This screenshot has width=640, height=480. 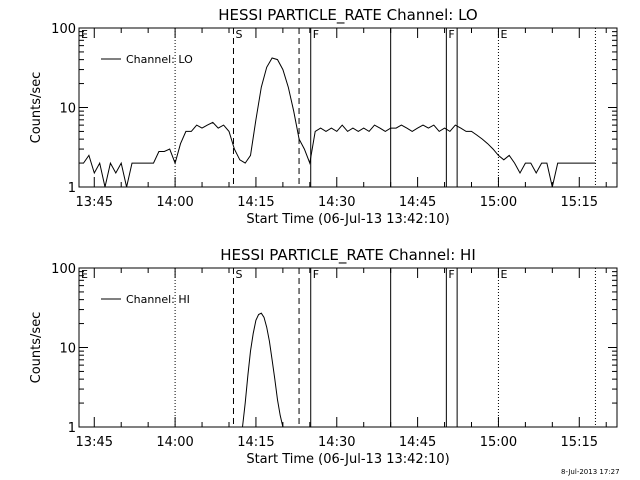 What do you see at coordinates (347, 15) in the screenshot?
I see `chart-title: HESSI PARTICLE_RATE Channel: LO` at bounding box center [347, 15].